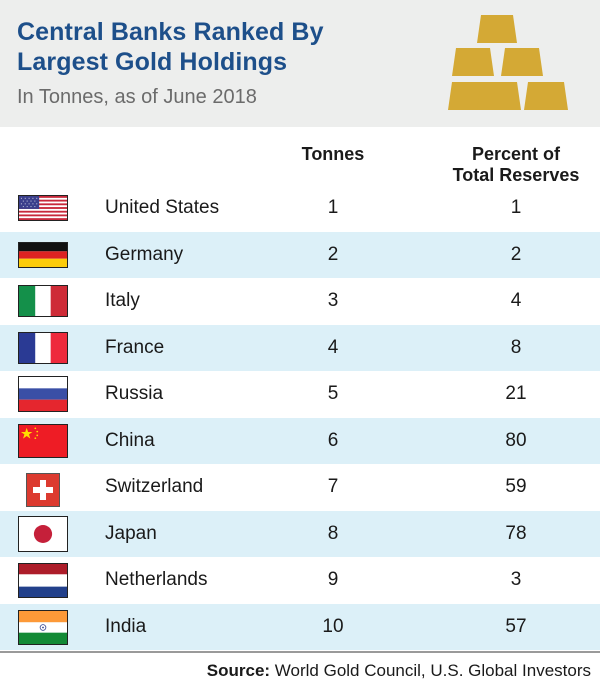 This screenshot has width=600, height=687. I want to click on country-name: Switzerland, so click(154, 486).